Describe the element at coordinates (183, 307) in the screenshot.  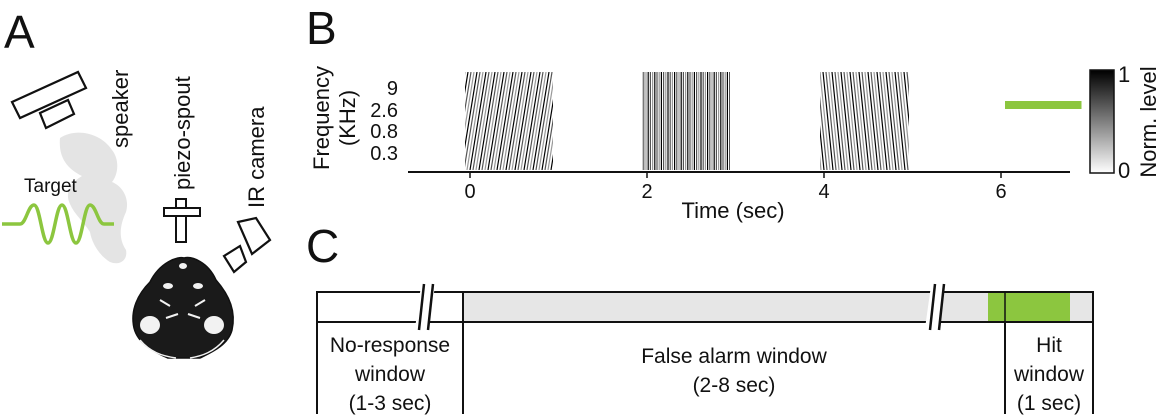
I see `mouse-head-drawing` at that location.